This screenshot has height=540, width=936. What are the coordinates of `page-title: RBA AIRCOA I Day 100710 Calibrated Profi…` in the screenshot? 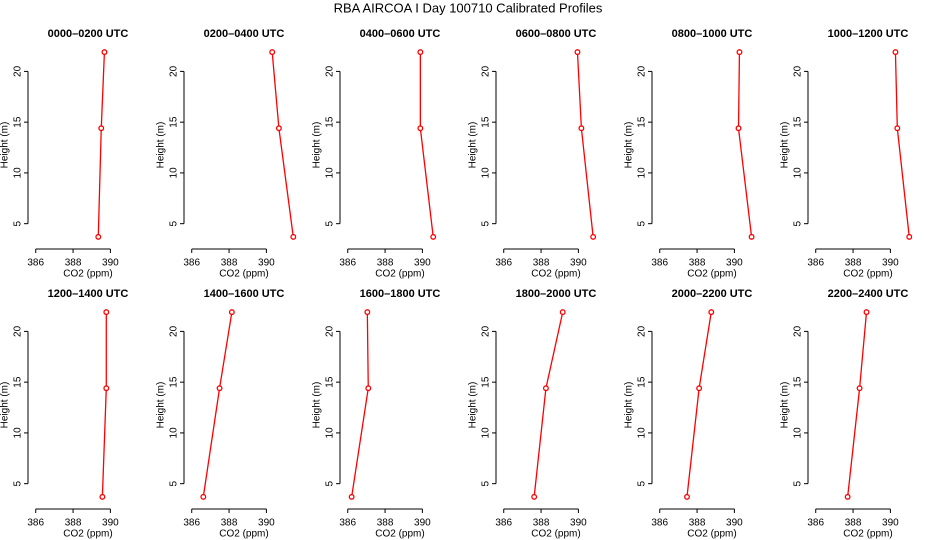 It's located at (468, 7).